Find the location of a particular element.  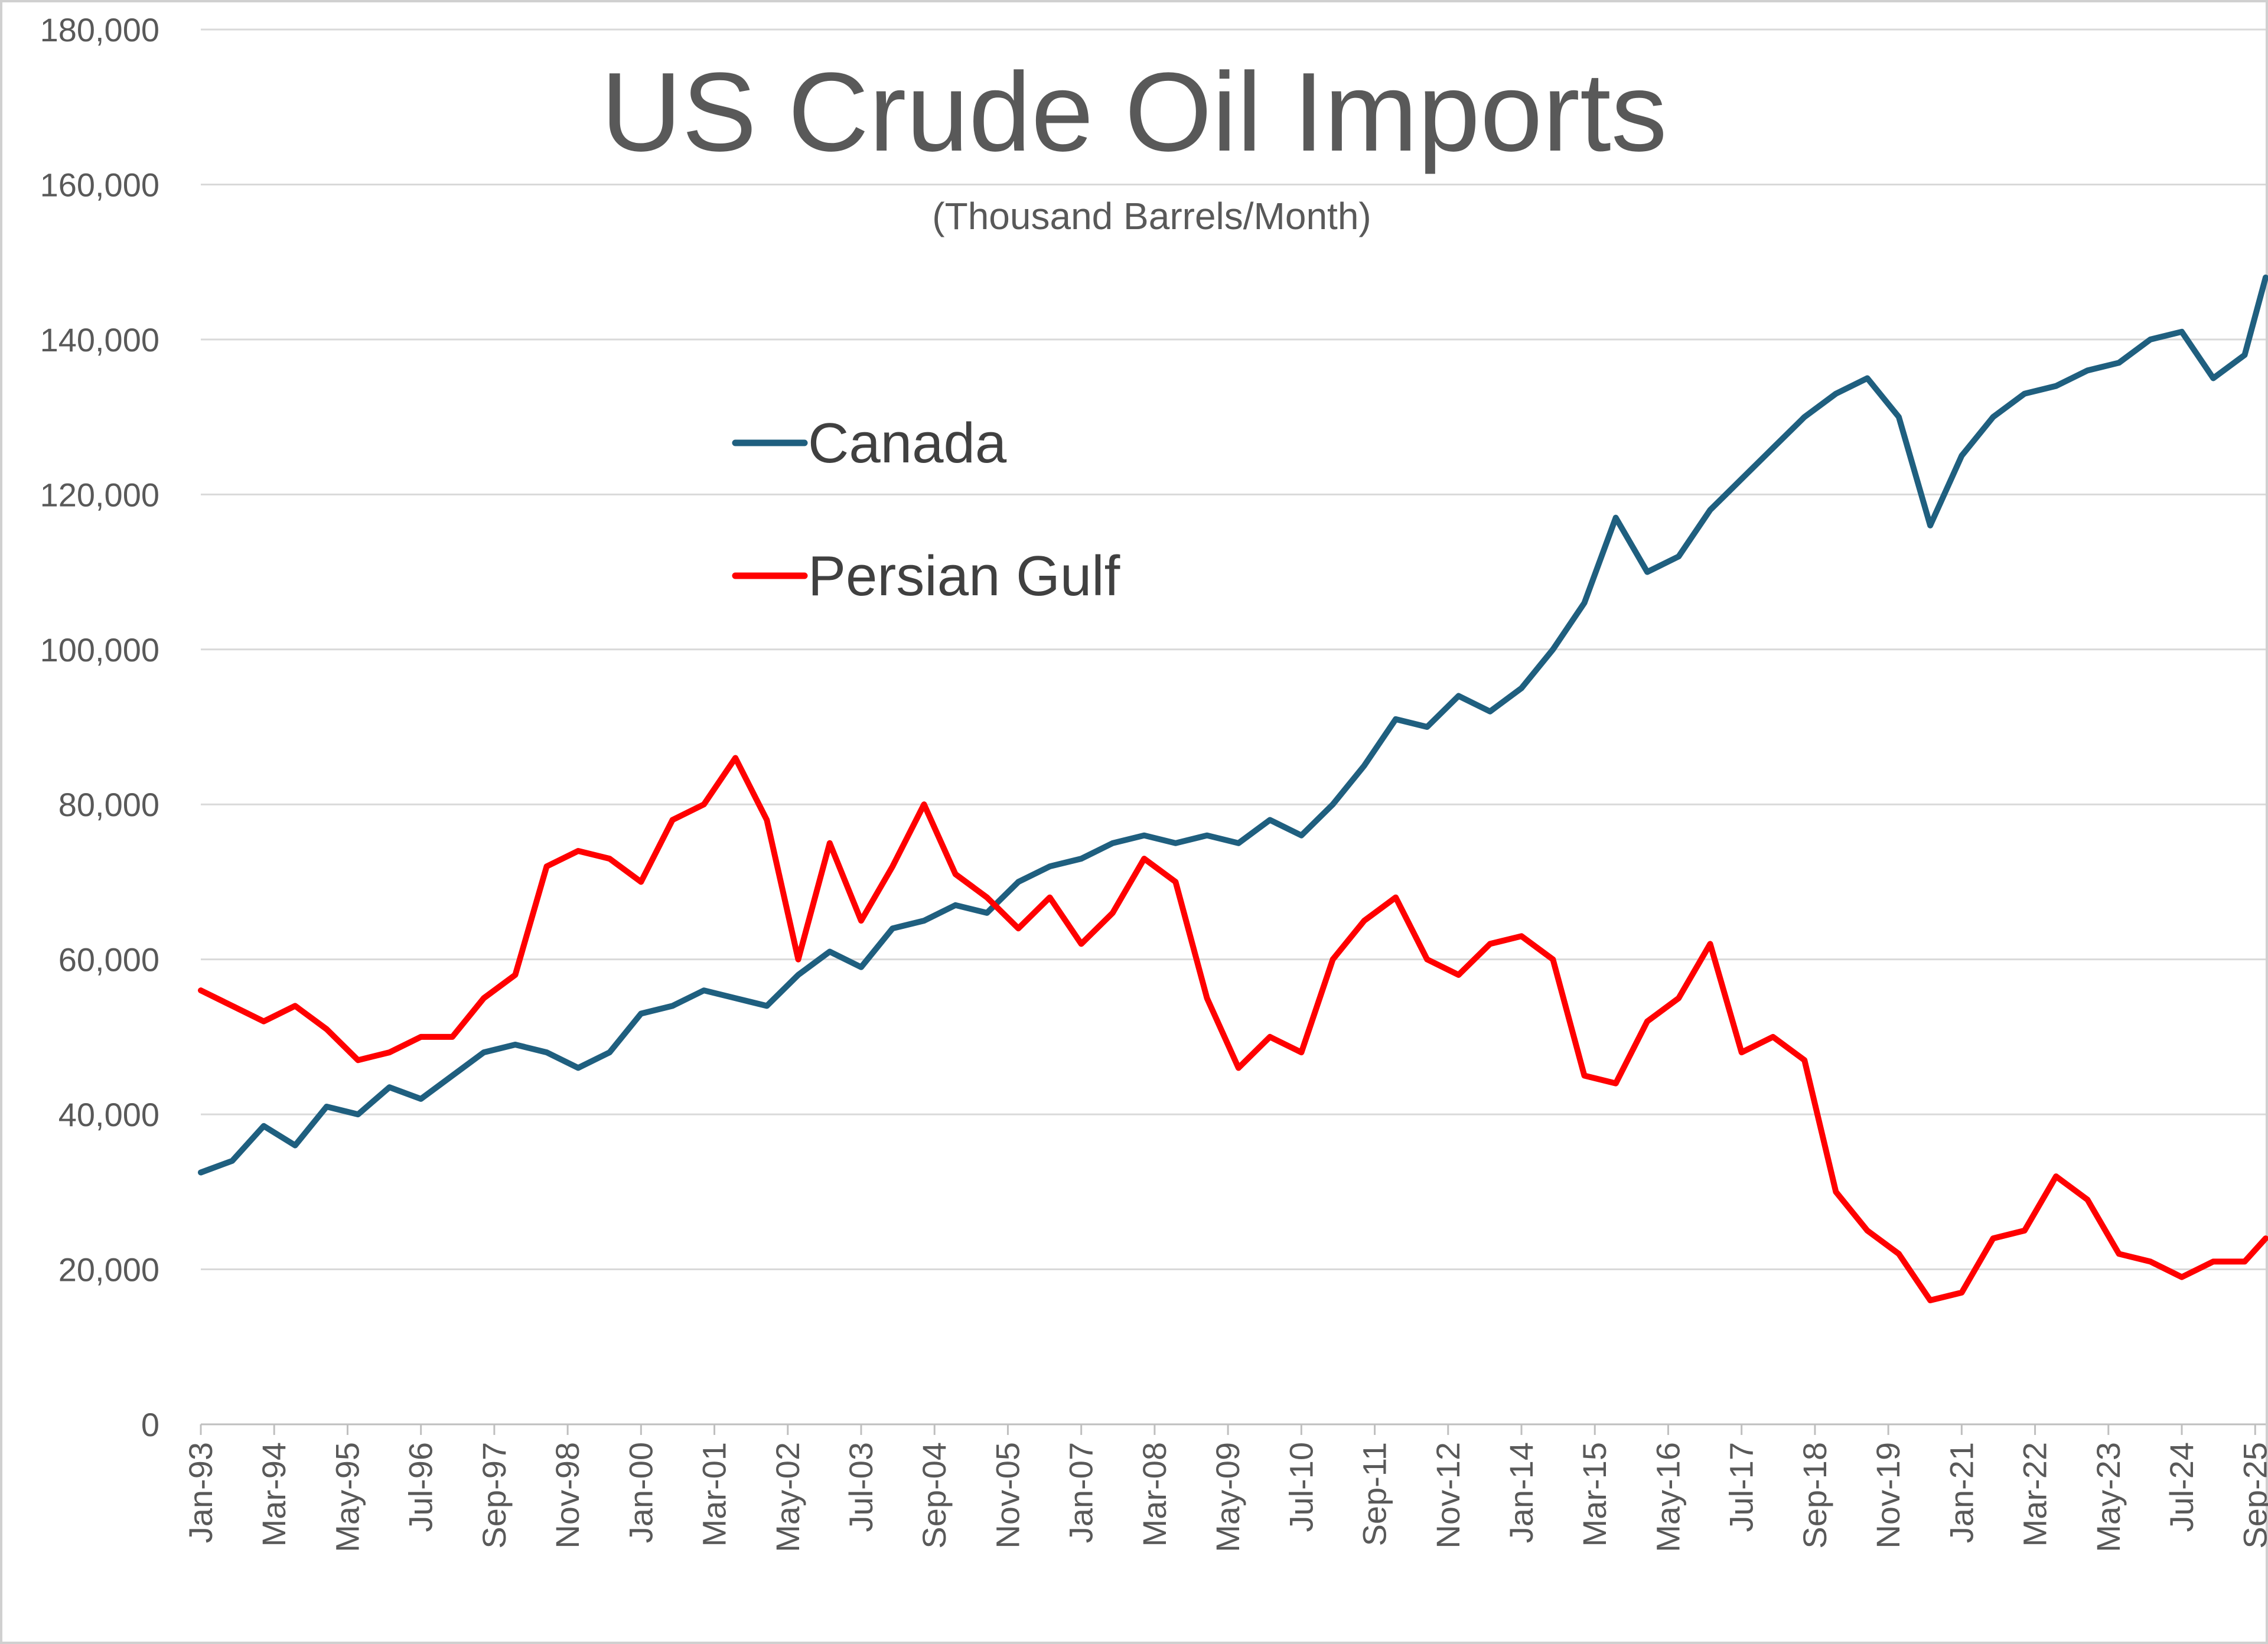

y-tick-label: 40,000 is located at coordinates (108, 1114).